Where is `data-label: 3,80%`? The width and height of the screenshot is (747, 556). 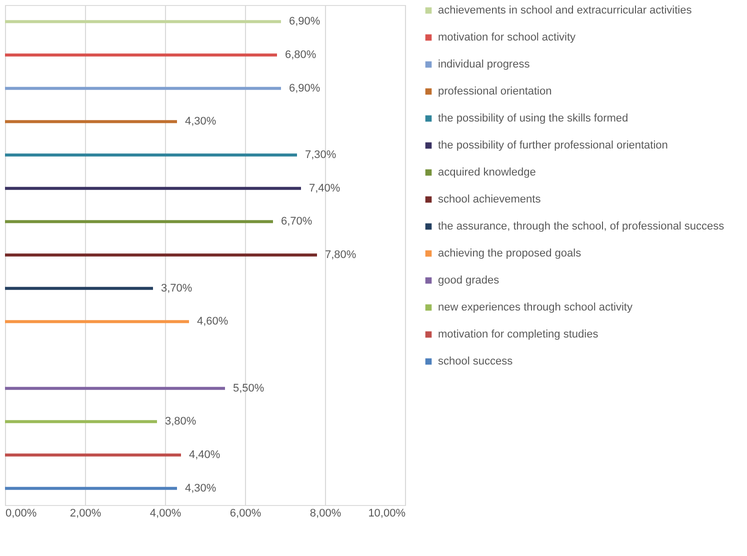
data-label: 3,80% is located at coordinates (180, 422).